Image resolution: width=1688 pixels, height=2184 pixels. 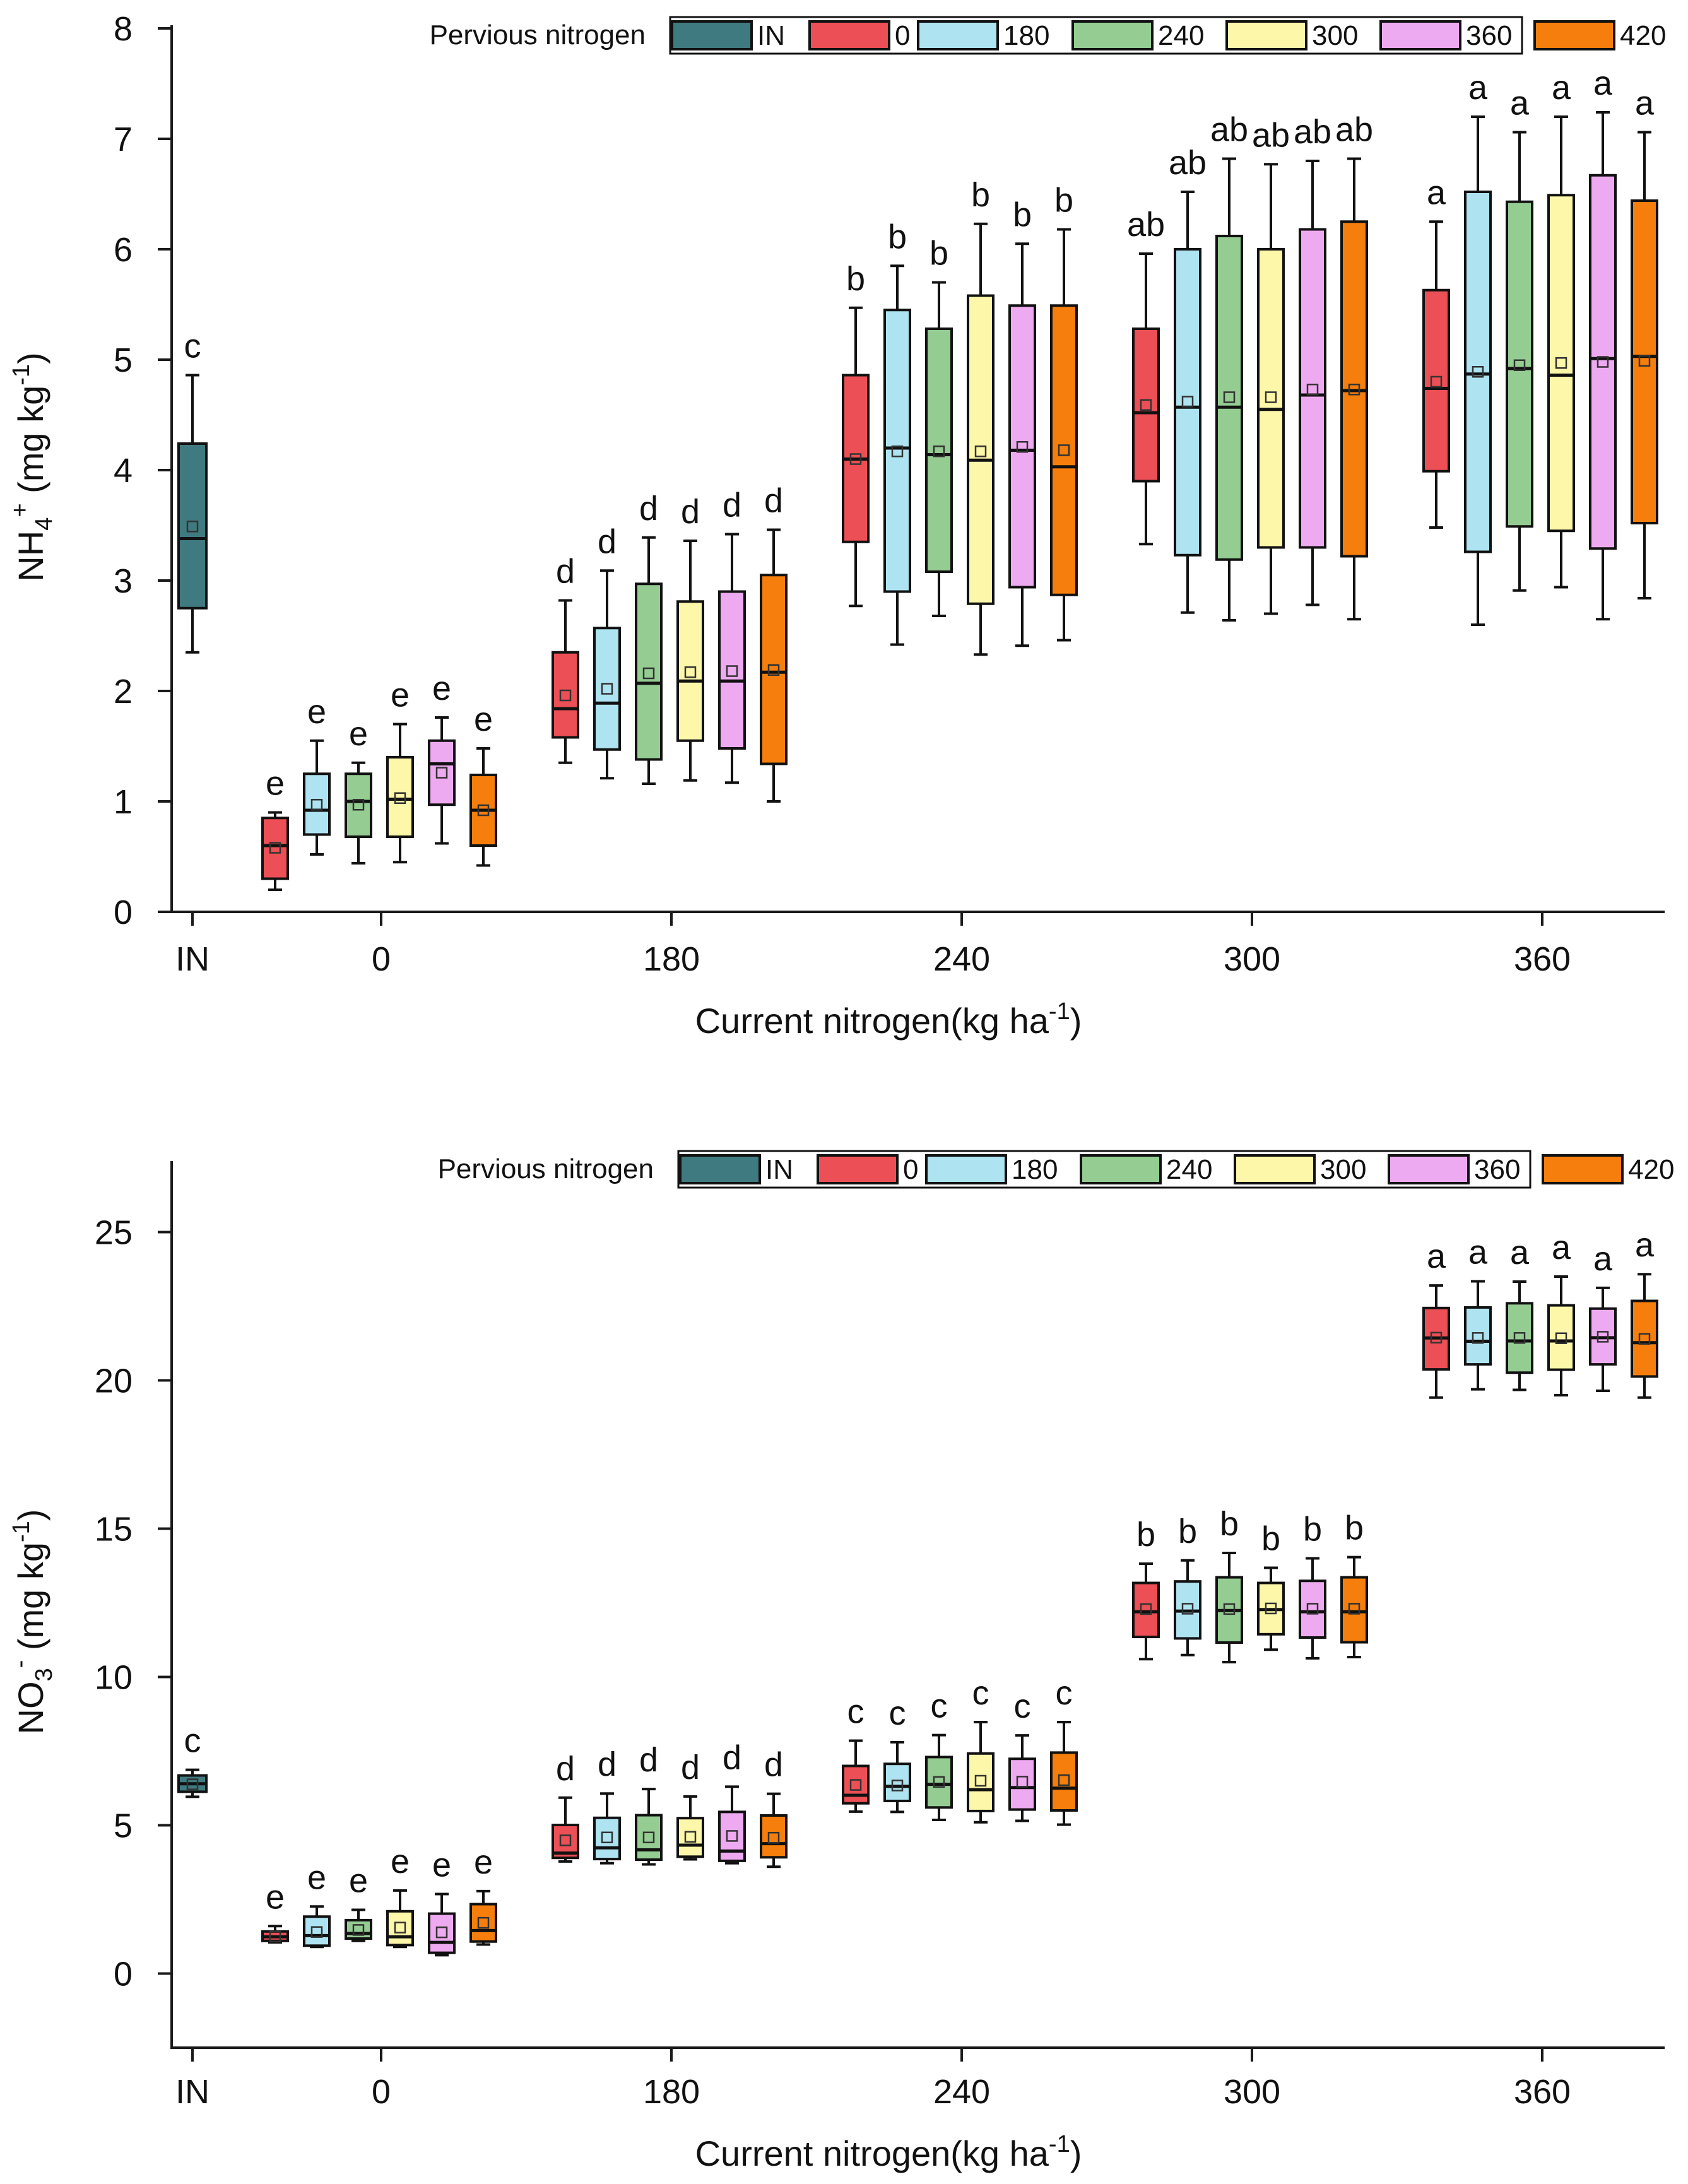 I want to click on box-360-300: a, so click(x=1561, y=1312).